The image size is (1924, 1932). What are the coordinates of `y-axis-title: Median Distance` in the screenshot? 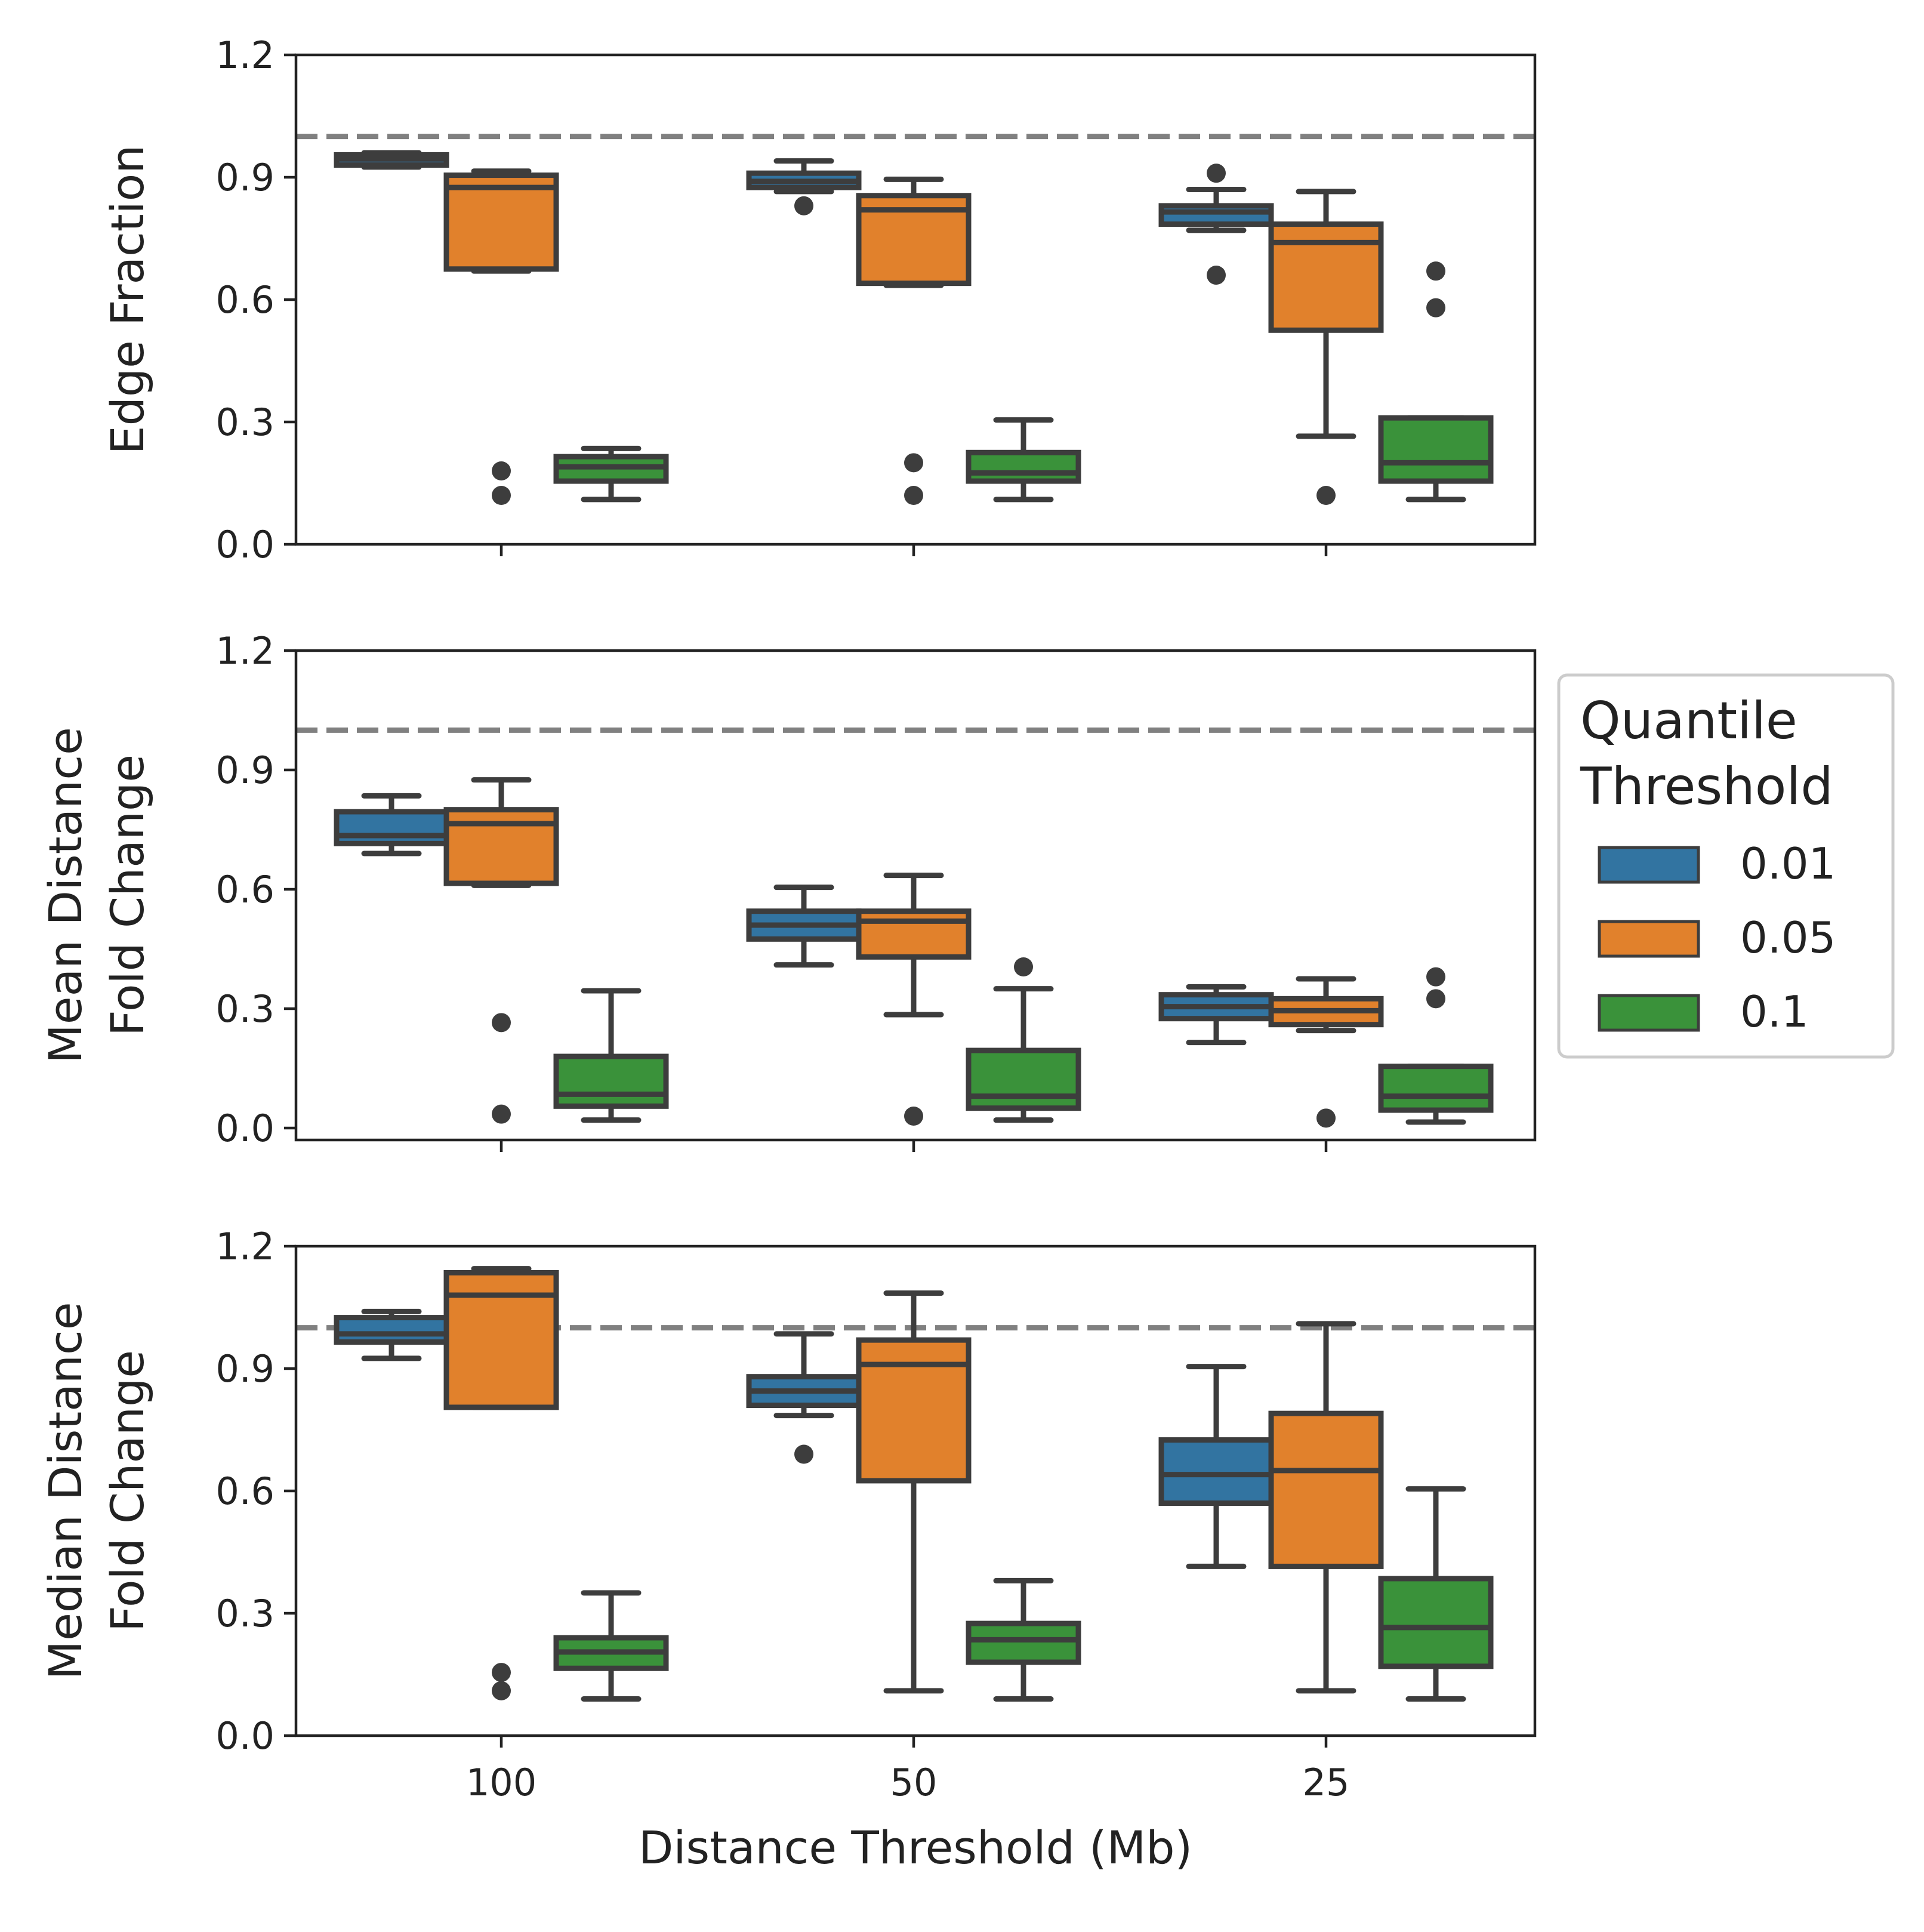 It's located at (65, 1491).